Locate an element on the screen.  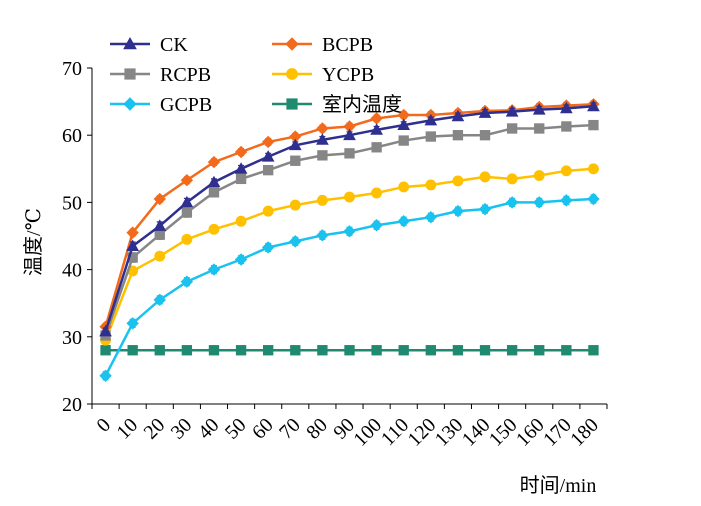
legend-item: GCPB is located at coordinates (161, 105).